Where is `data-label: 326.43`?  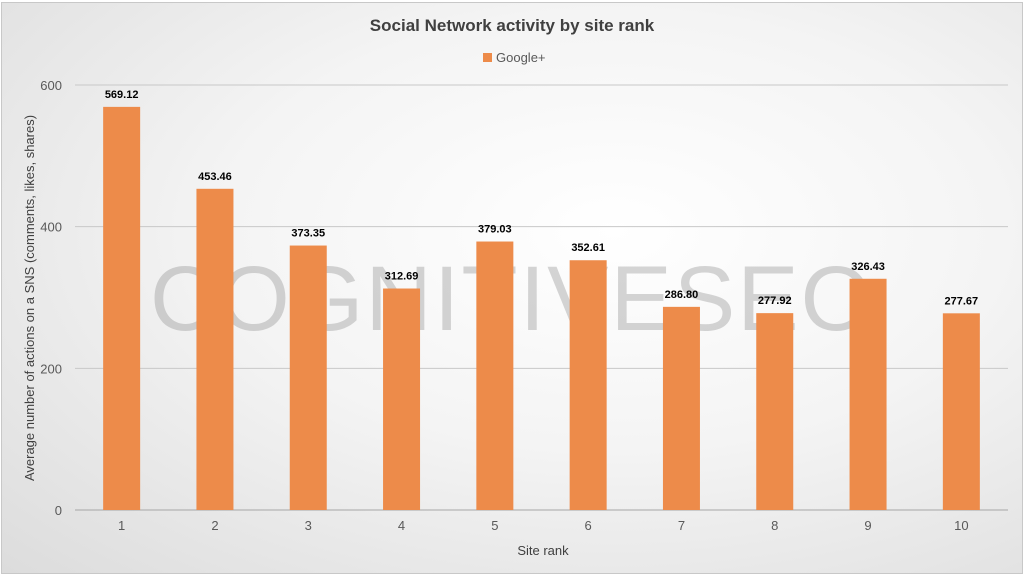 data-label: 326.43 is located at coordinates (868, 267).